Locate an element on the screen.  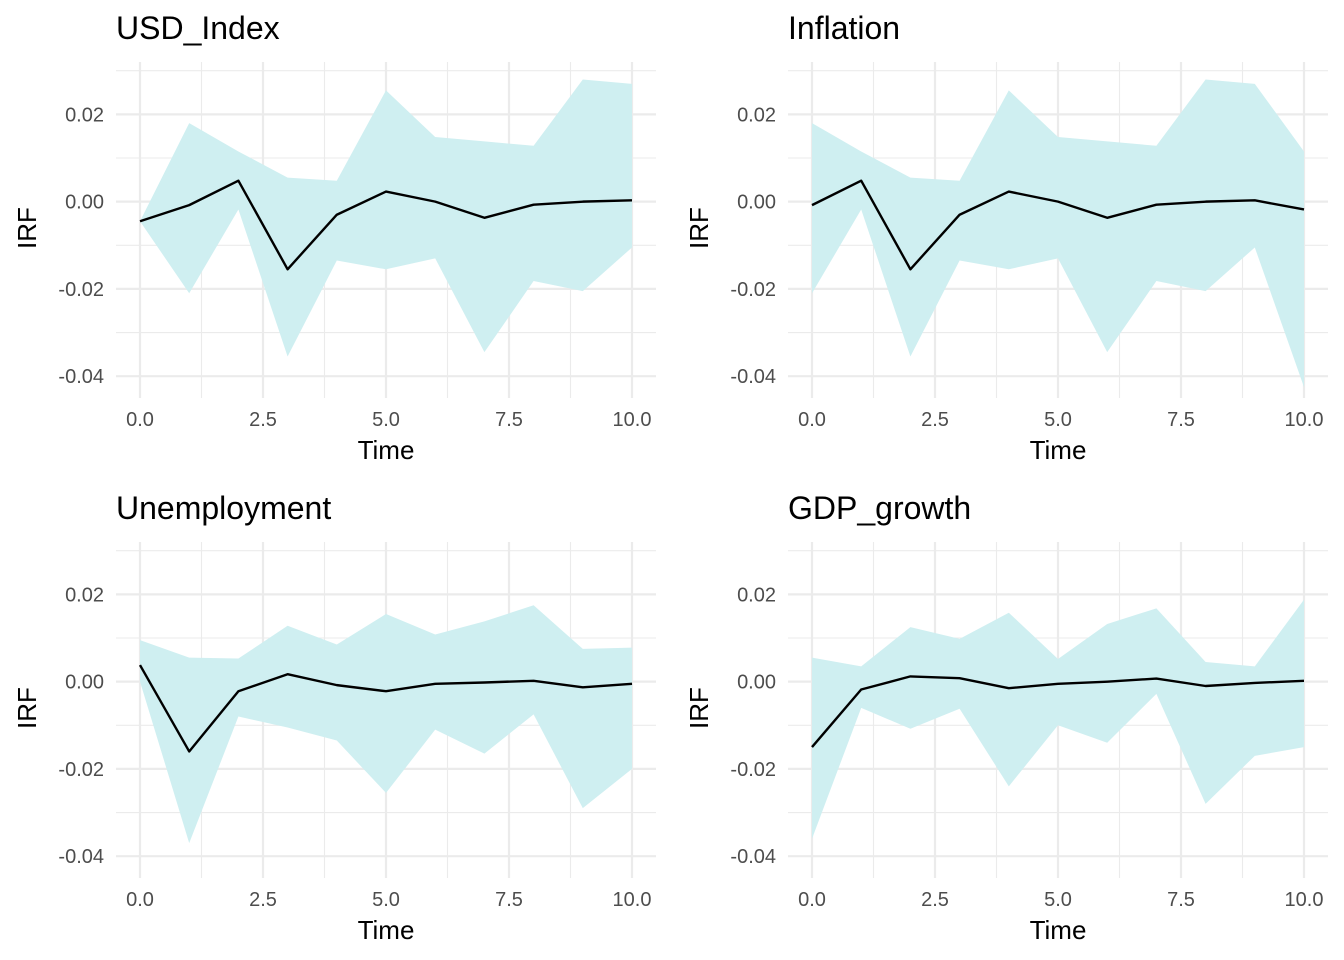
panel-title: GDP_growth is located at coordinates (879, 508).